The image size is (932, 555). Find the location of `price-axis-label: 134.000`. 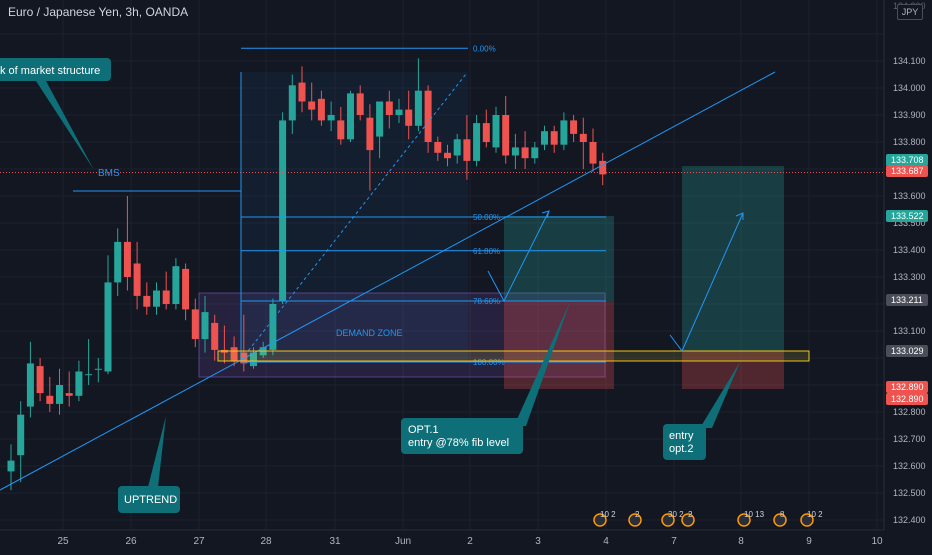

price-axis-label: 134.000 is located at coordinates (909, 88).